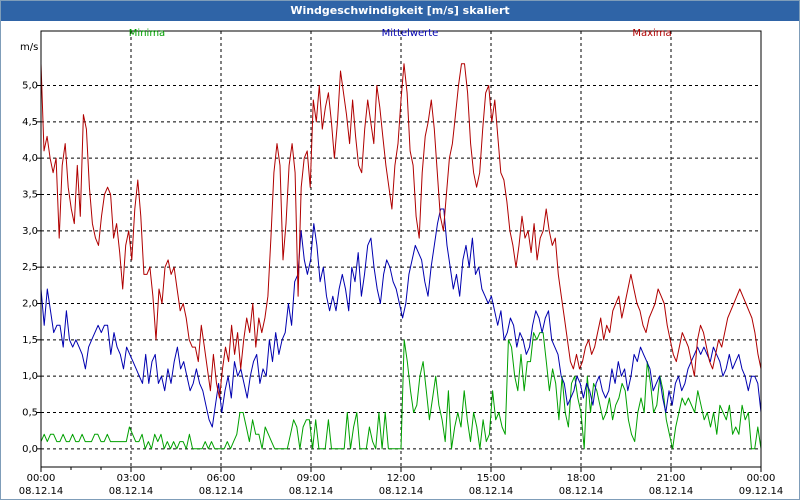 Image resolution: width=800 pixels, height=500 pixels. I want to click on y-tick-label: 2,5, so click(30, 267).